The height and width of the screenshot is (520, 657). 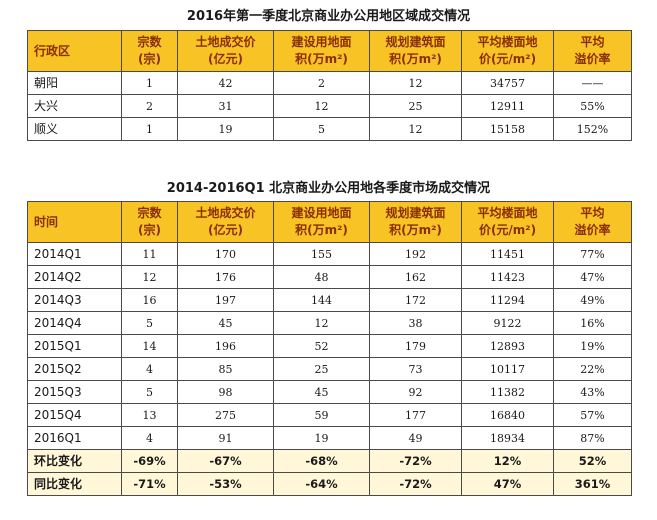 I want to click on data-cell: 98, so click(x=225, y=392).